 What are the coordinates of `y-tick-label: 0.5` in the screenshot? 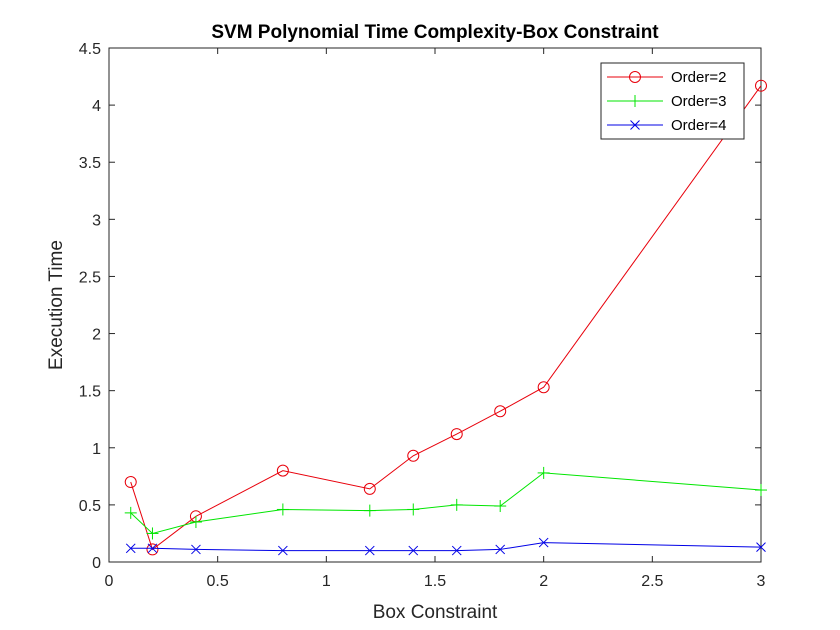 It's located at (90, 506).